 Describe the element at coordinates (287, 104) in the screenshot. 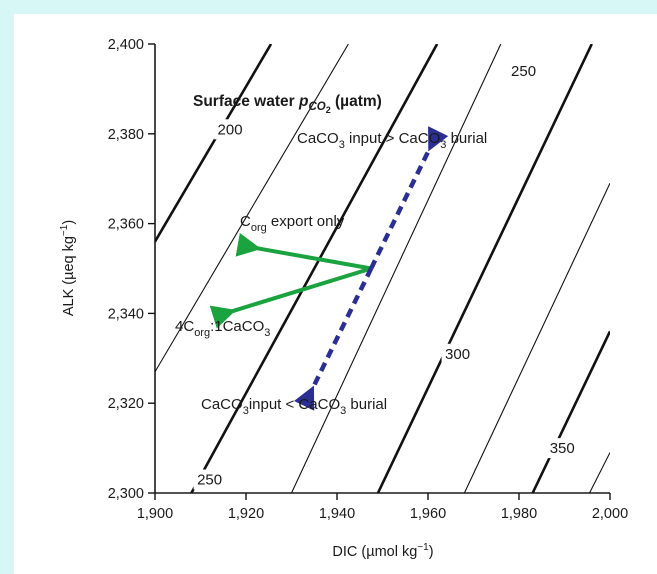

I see `chart-title: Surface water pCO2 (µatm)` at that location.